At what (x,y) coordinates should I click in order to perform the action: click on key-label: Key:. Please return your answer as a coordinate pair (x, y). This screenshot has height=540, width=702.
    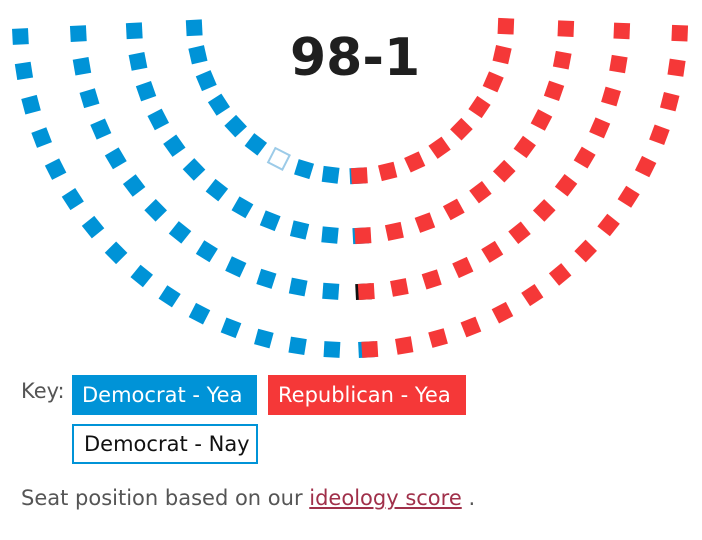
    Looking at the image, I should click on (43, 391).